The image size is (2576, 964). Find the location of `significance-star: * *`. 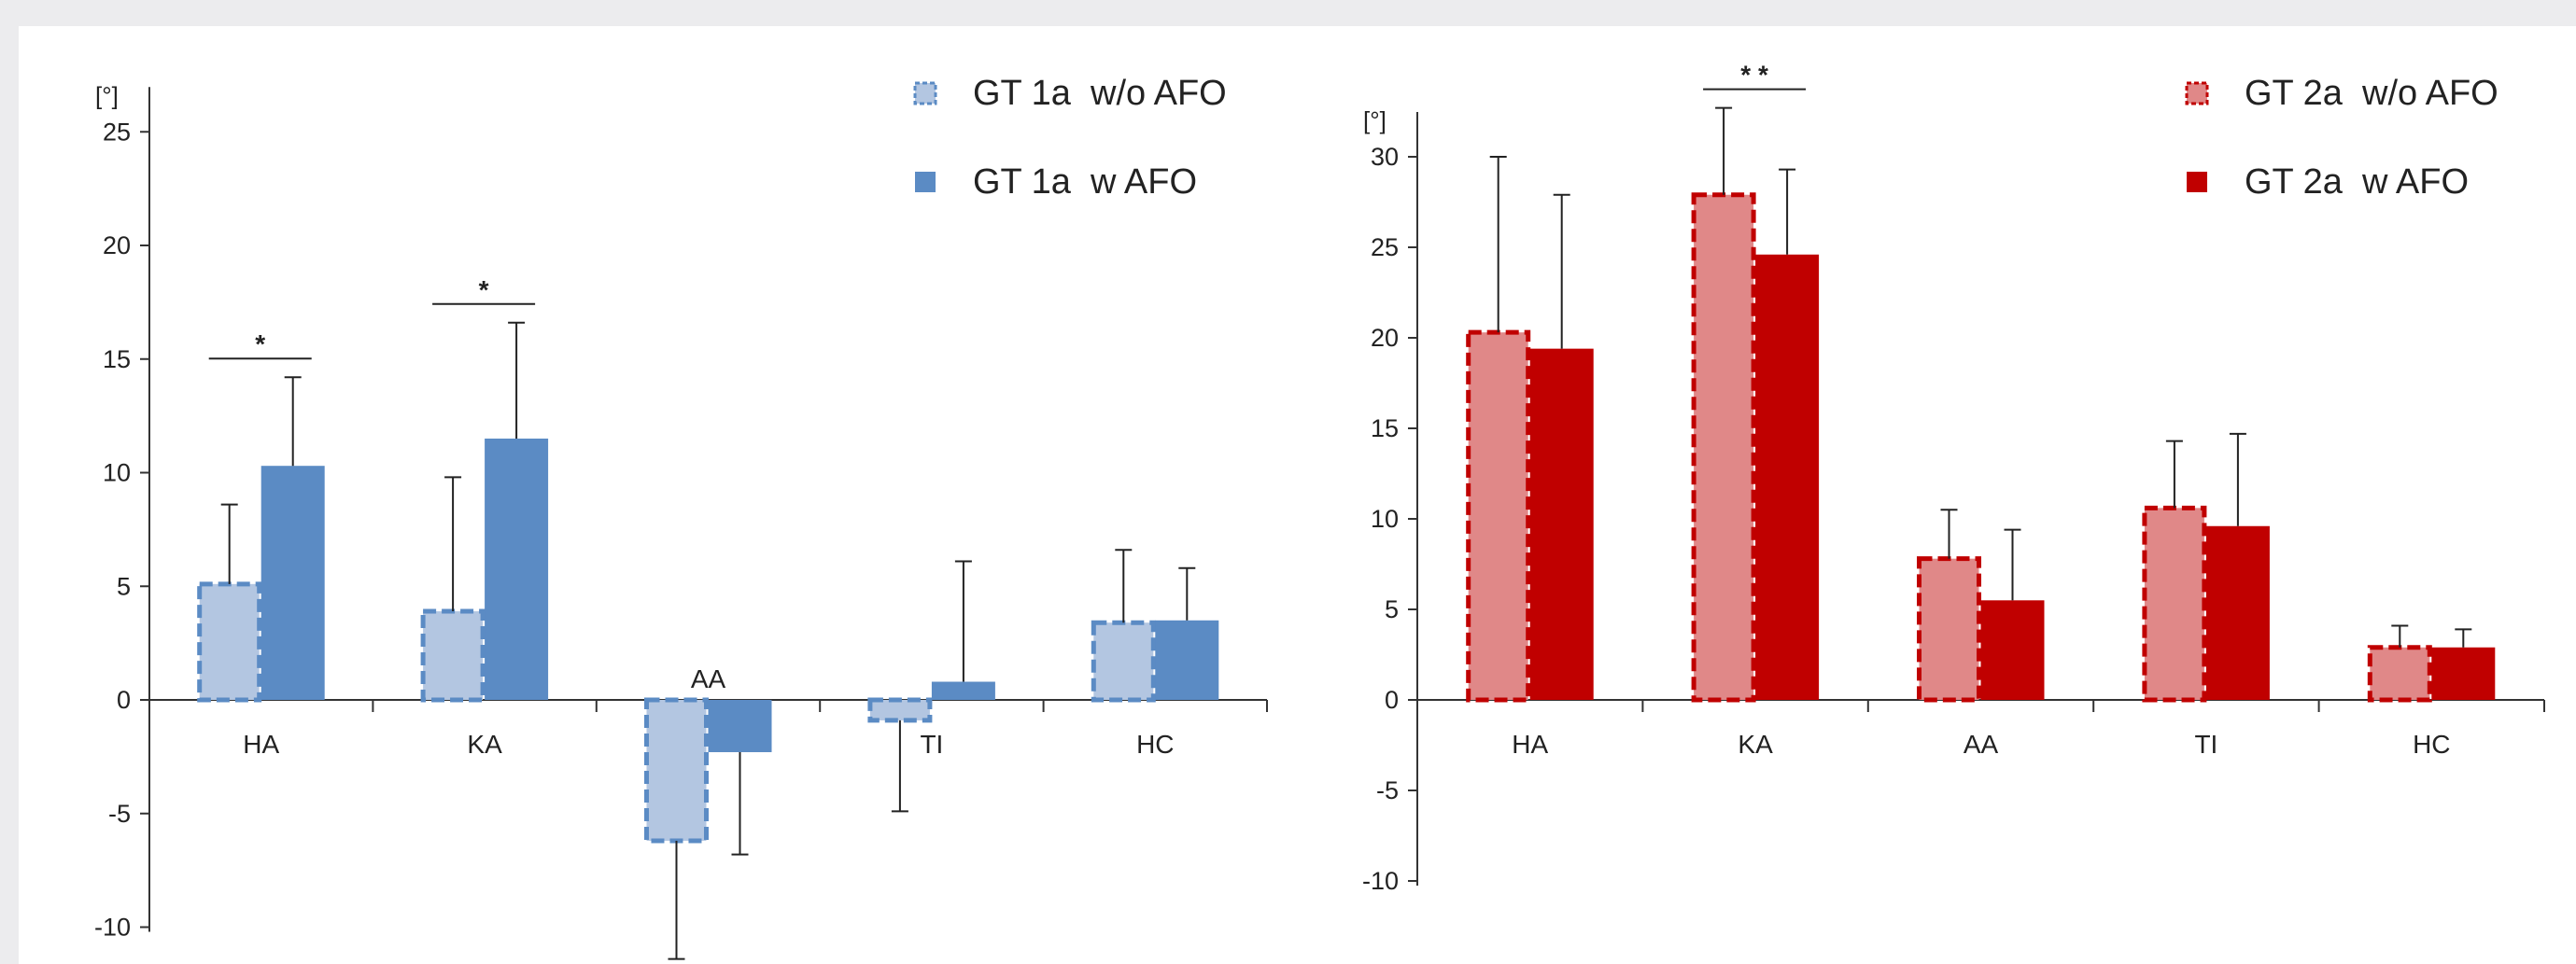

significance-star: * * is located at coordinates (1754, 75).